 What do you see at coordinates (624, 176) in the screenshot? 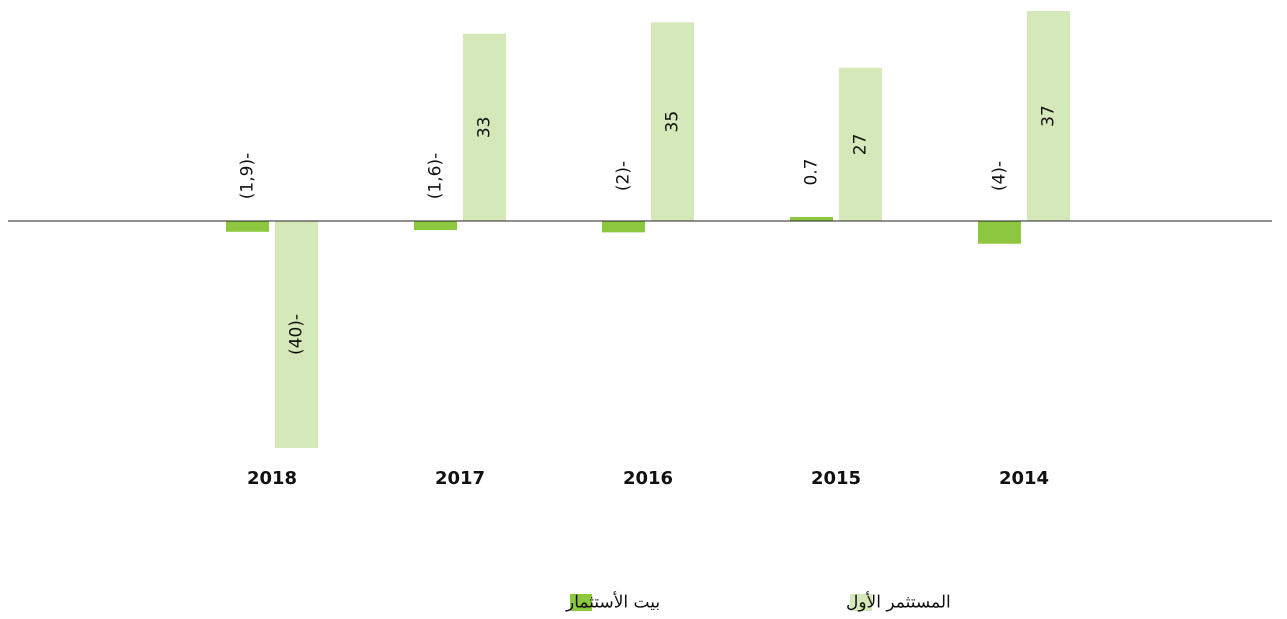
I see `data-label: (2)-` at bounding box center [624, 176].